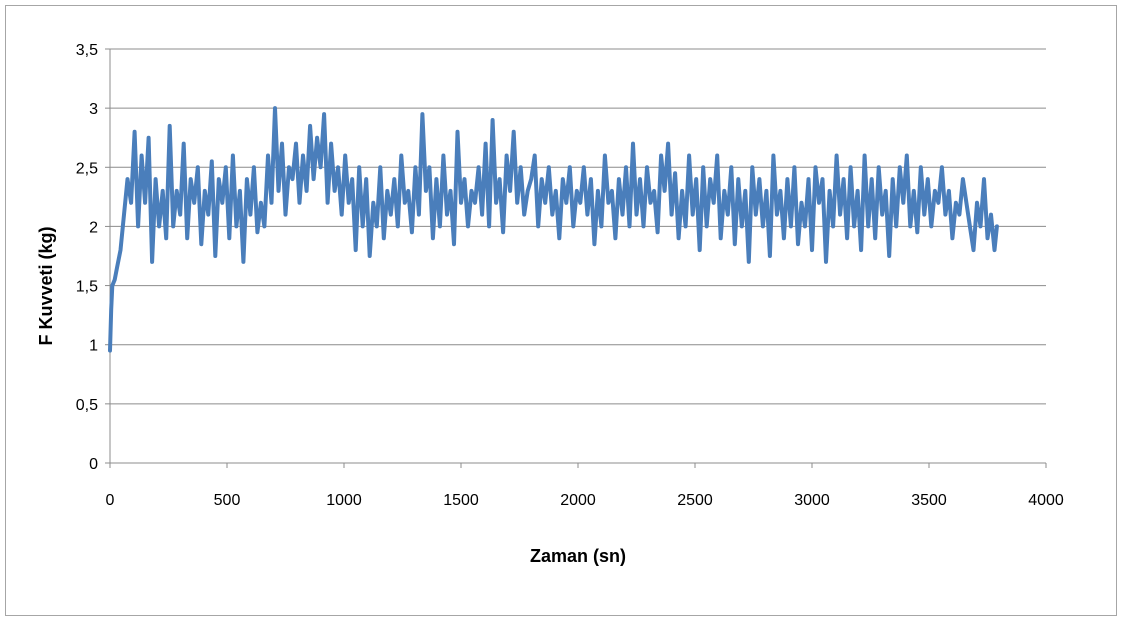 This screenshot has width=1123, height=622. Describe the element at coordinates (578, 500) in the screenshot. I see `x-tick-label: 2000` at that location.